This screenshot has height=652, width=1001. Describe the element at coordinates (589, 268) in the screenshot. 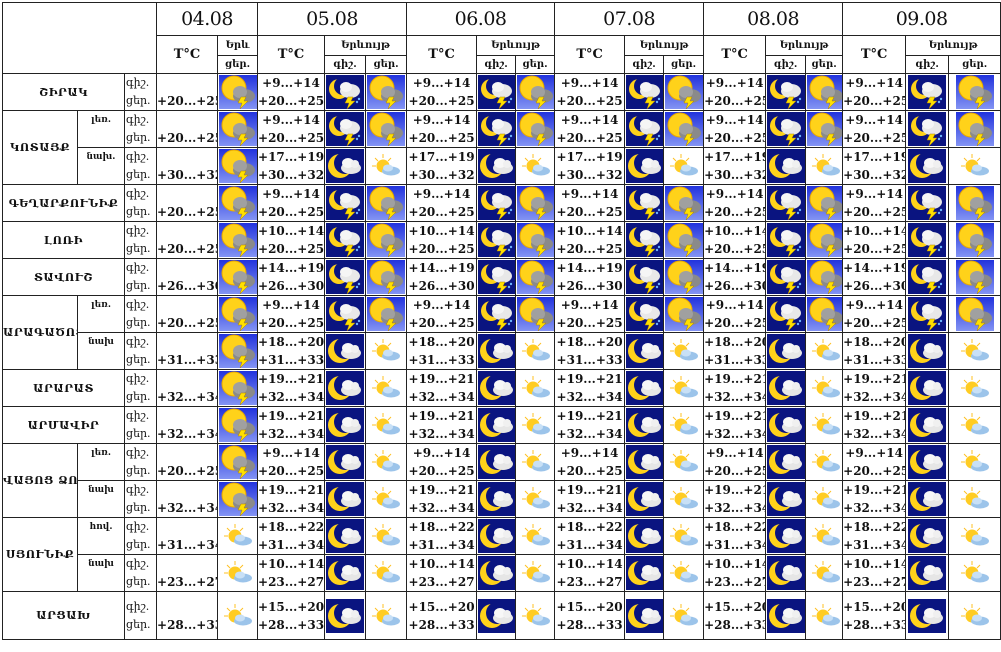

I see `night-temp: +14...+19` at that location.